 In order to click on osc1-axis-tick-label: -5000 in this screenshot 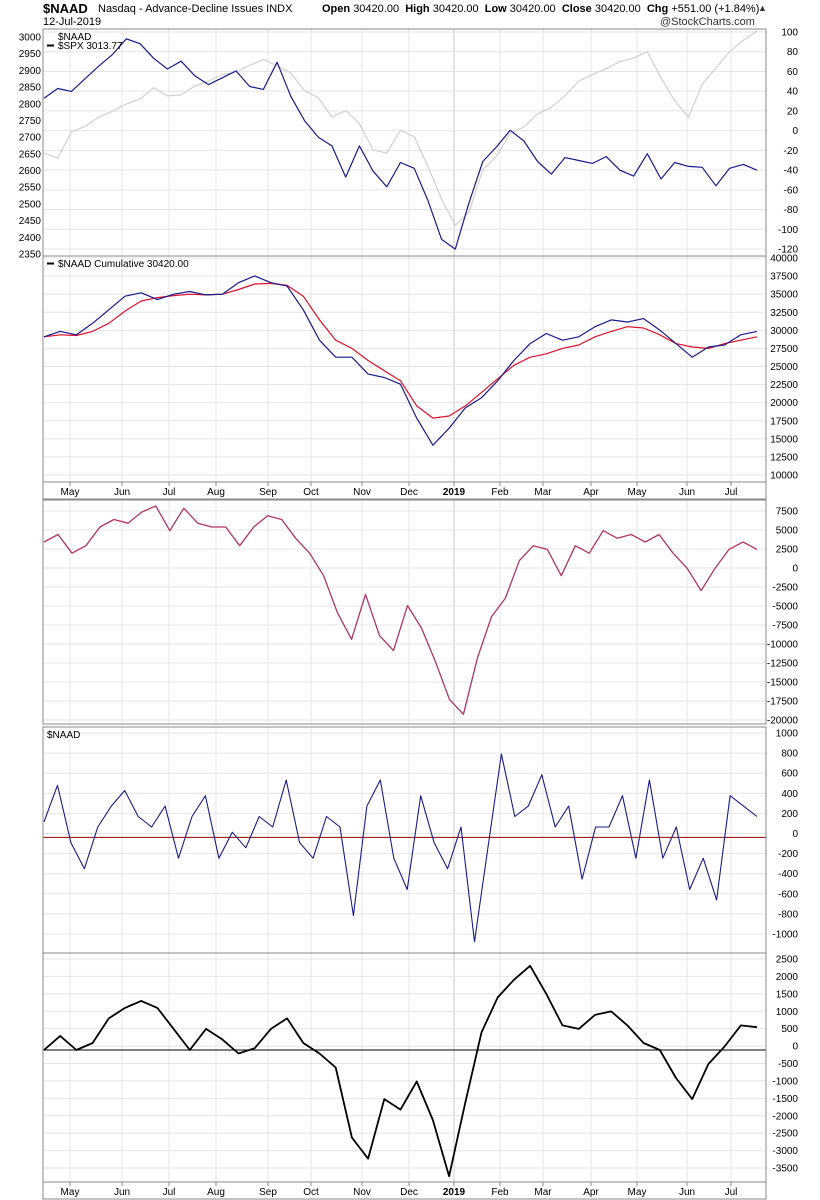, I will do `click(785, 607)`.